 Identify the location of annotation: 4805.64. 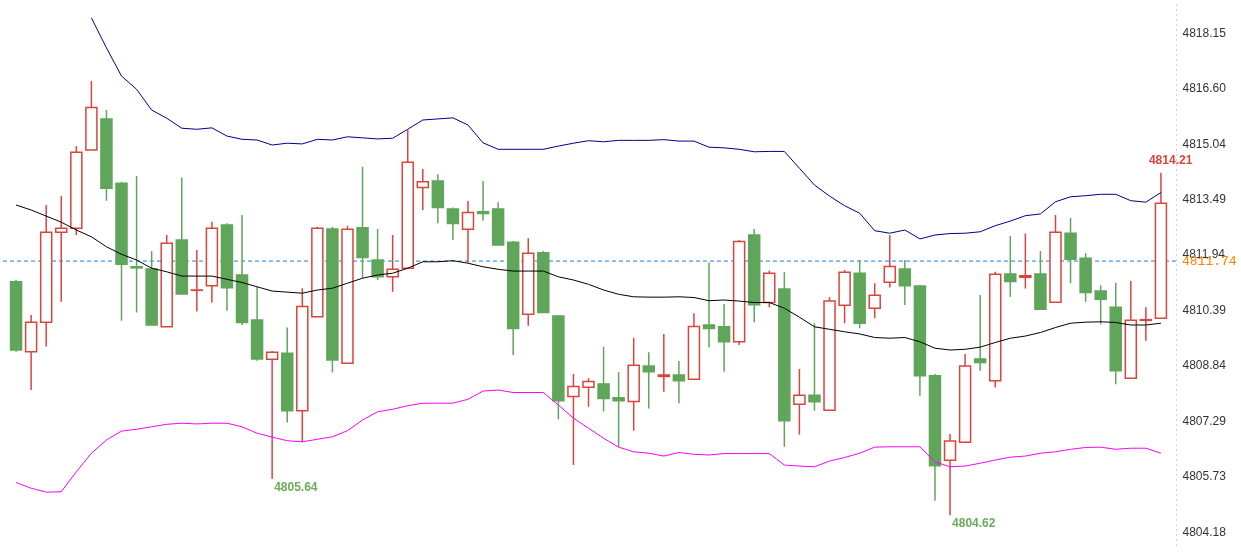
(296, 486).